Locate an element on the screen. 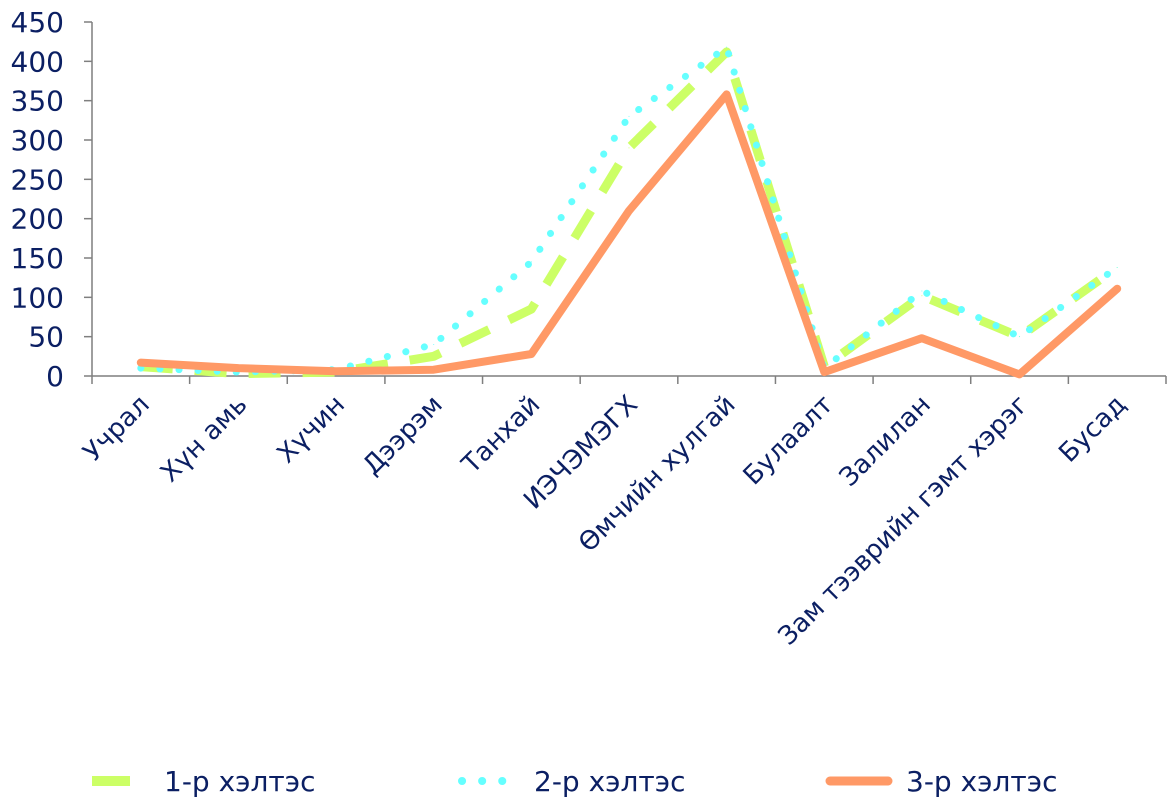  legend-label: 2-р хэлтэс is located at coordinates (610, 781).